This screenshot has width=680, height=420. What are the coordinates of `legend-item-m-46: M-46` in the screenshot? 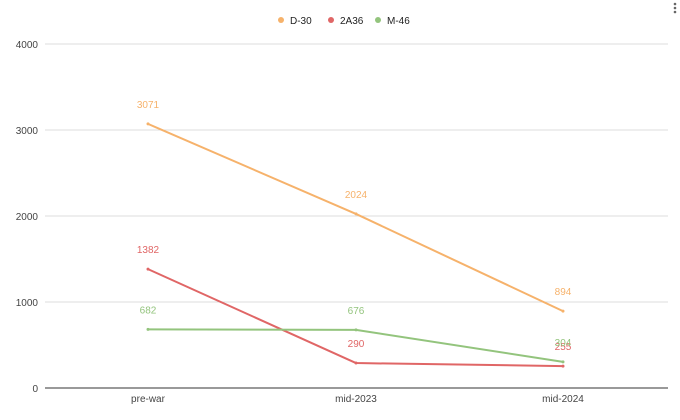 It's located at (392, 21).